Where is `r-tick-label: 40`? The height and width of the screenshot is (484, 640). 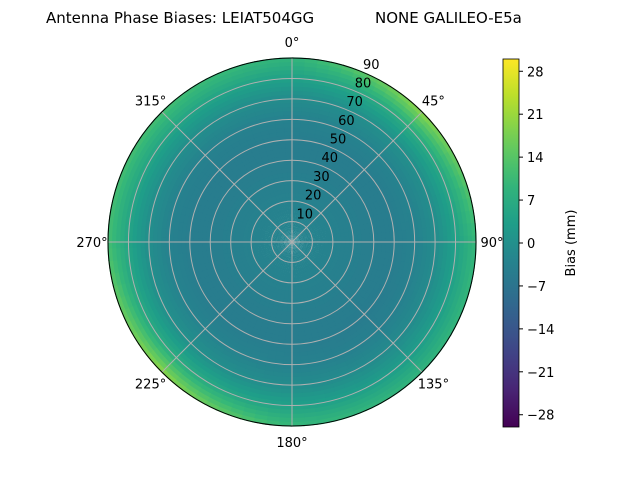 r-tick-label: 40 is located at coordinates (329, 158).